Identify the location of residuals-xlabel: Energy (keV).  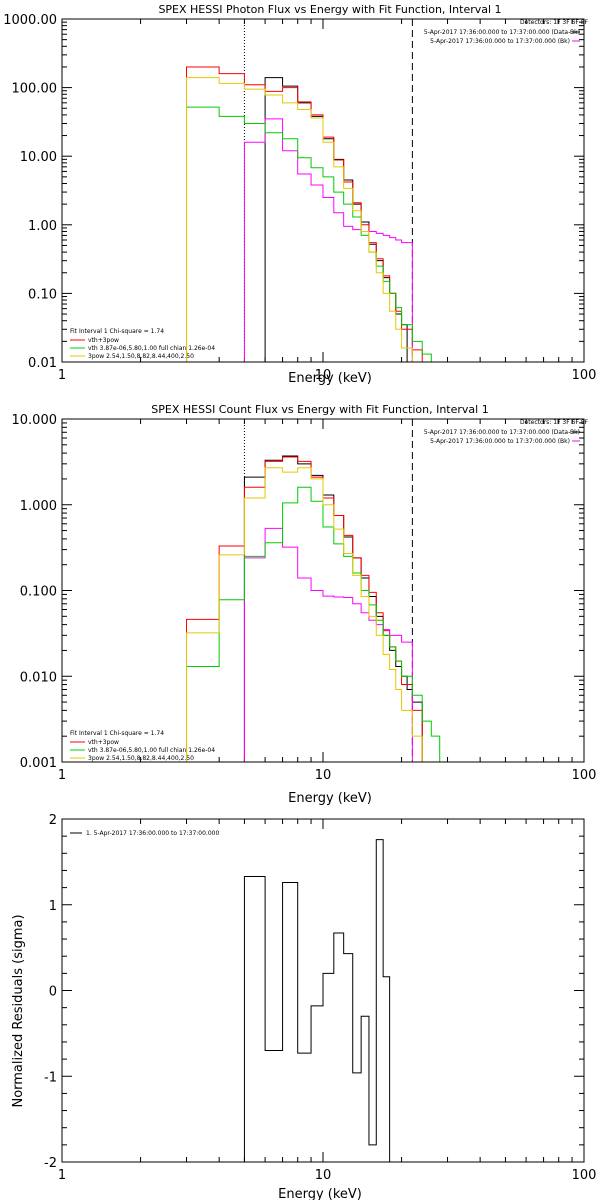
(320, 1193).